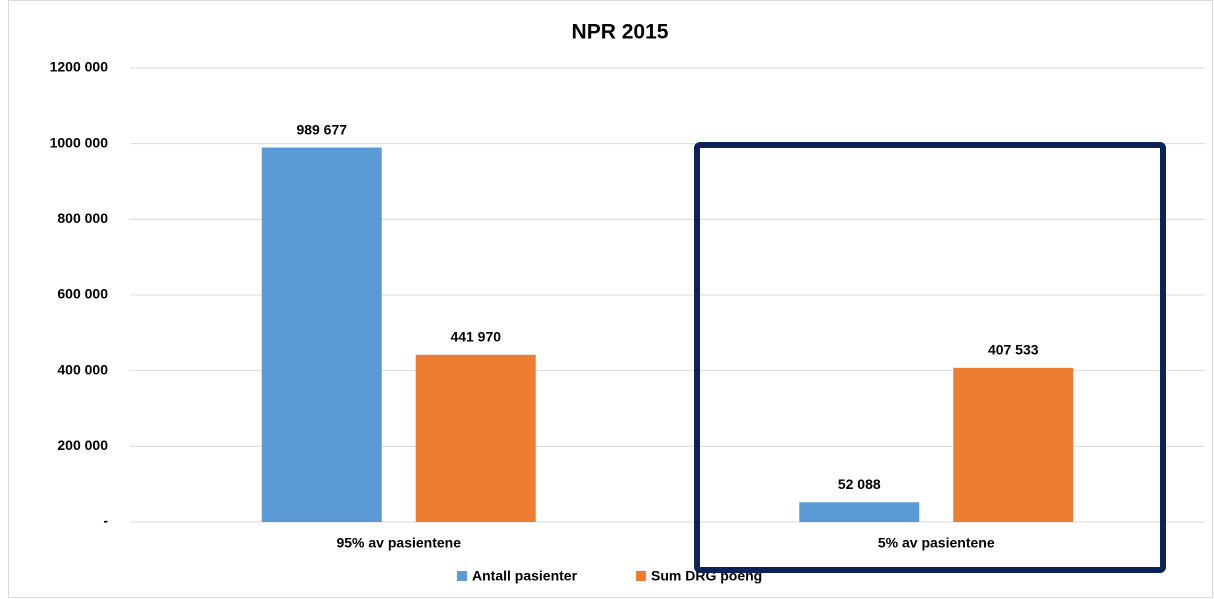  Describe the element at coordinates (936, 543) in the screenshot. I see `x-tick-label: 5% av pasientene` at that location.